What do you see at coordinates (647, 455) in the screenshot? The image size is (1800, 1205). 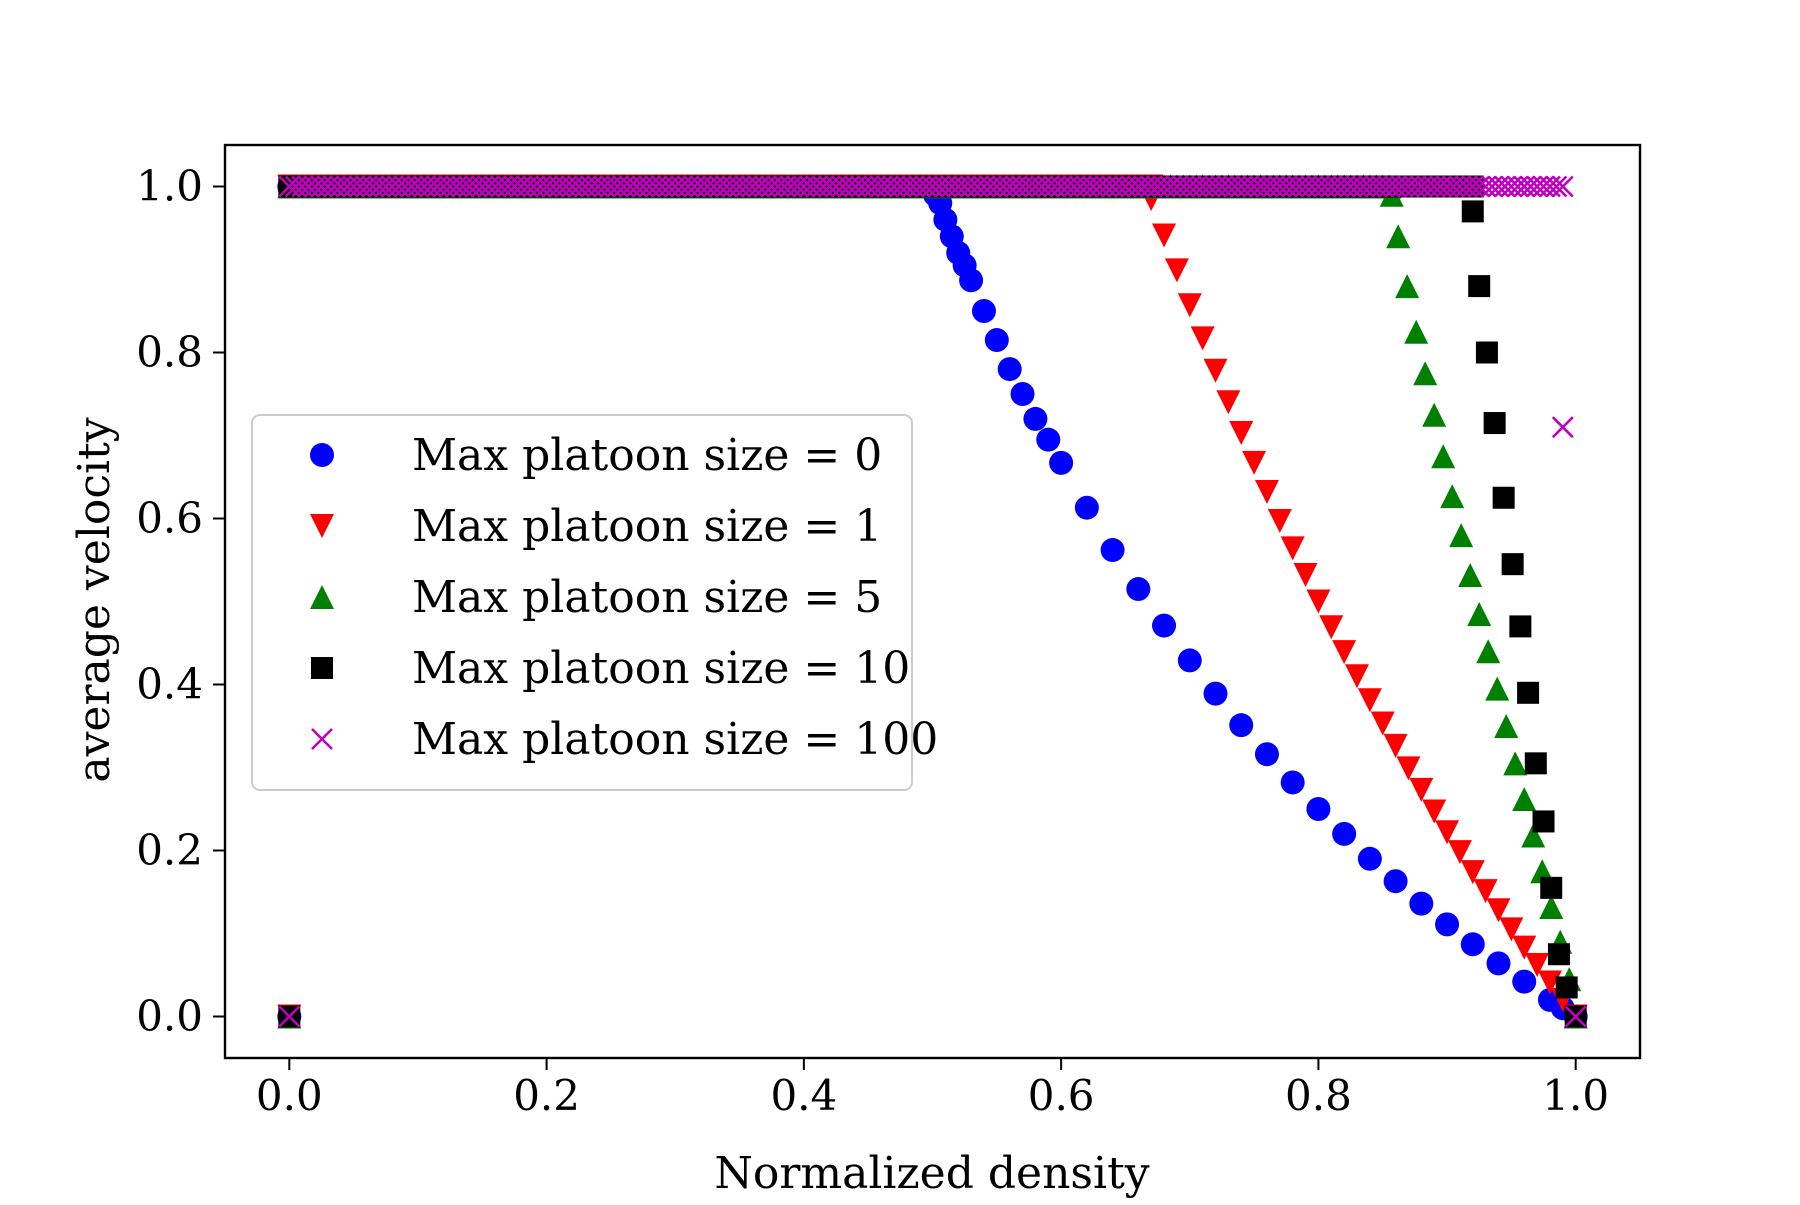 I see `legend-label: Max platoon size = 0` at bounding box center [647, 455].